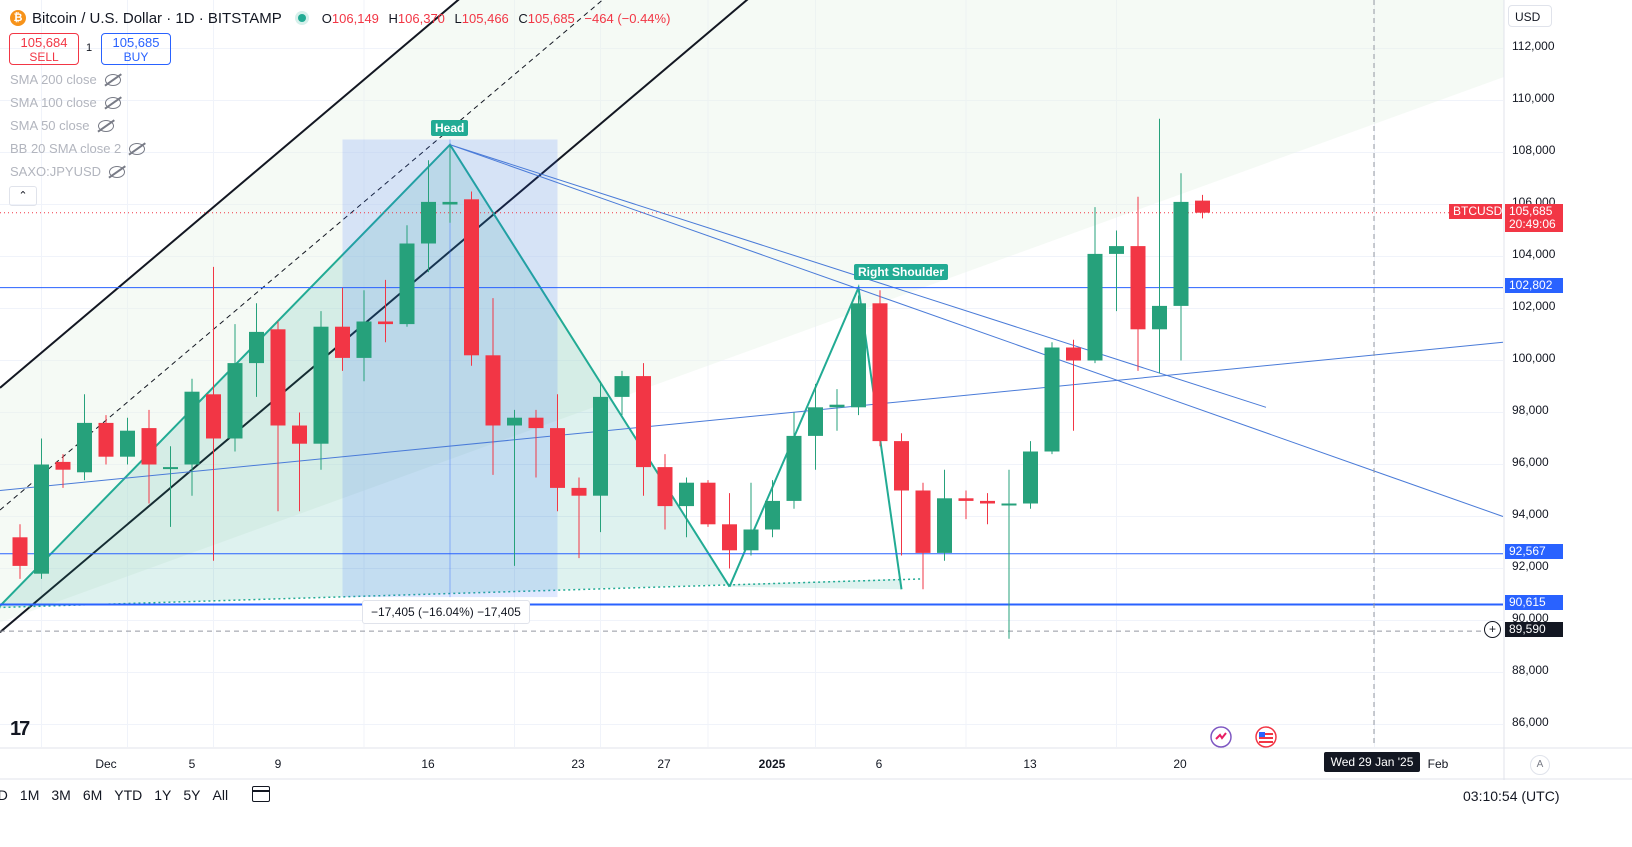  Describe the element at coordinates (446, 612) in the screenshot. I see `measure-label: −17,405 (−16.04%) −17,405` at that location.